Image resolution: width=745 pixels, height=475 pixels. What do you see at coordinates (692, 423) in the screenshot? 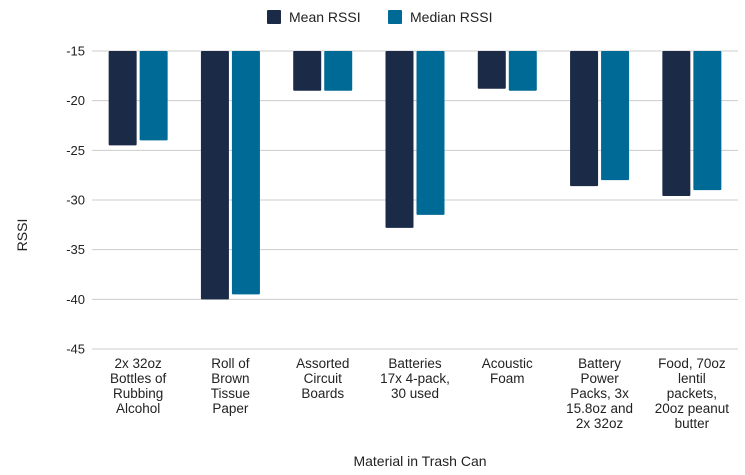
I see `x-category-line: butter` at bounding box center [692, 423].